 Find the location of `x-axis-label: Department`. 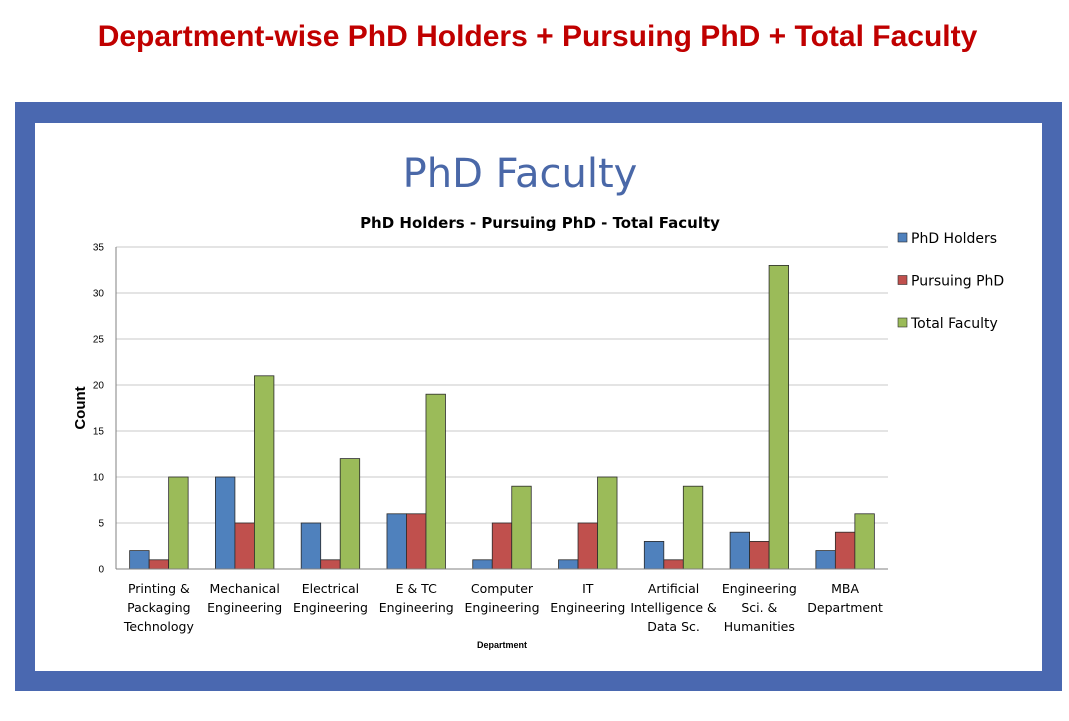

x-axis-label: Department is located at coordinates (502, 645).